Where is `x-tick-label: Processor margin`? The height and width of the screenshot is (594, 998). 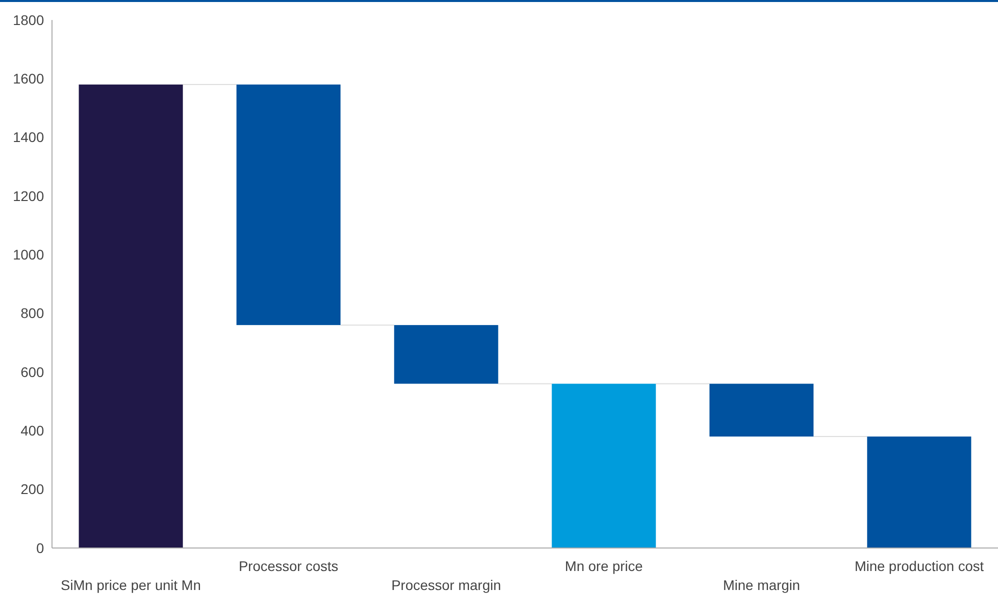 x-tick-label: Processor margin is located at coordinates (446, 585).